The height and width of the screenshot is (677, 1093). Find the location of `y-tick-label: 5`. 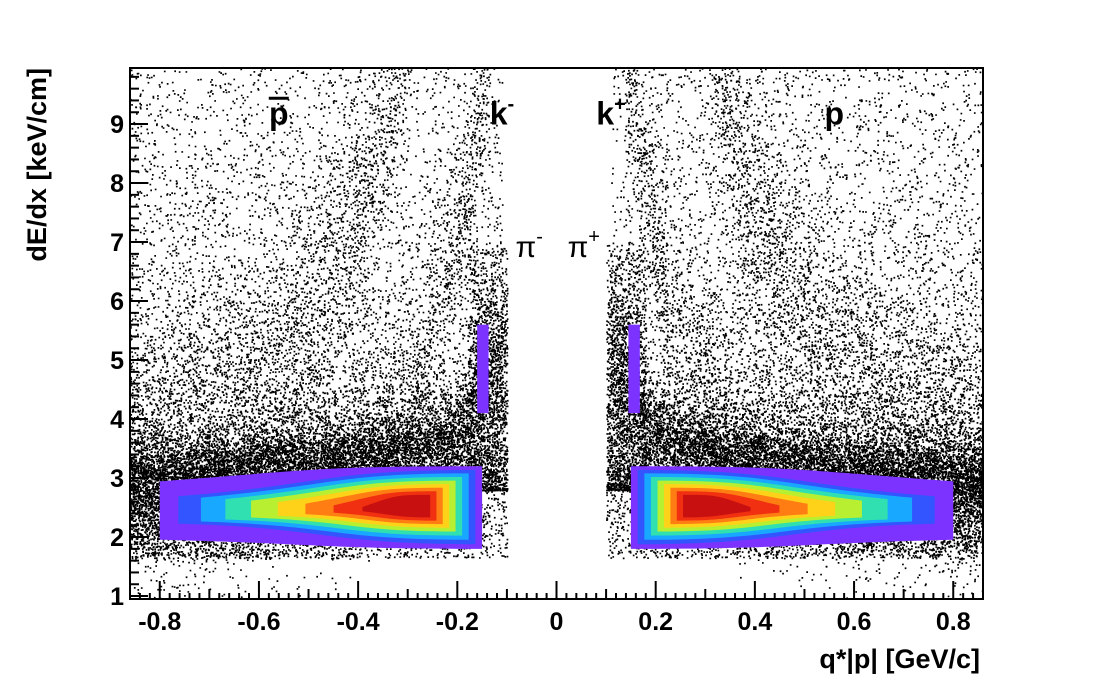

y-tick-label: 5 is located at coordinates (117, 361).